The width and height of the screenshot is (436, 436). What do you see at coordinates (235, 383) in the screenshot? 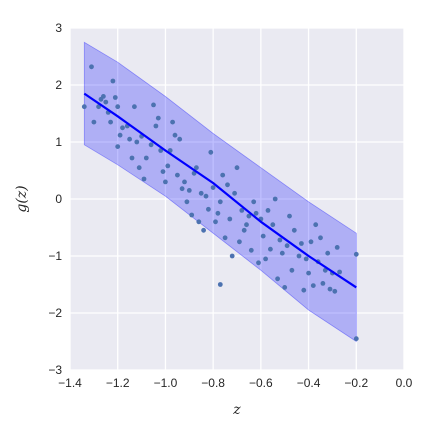
I see `x-tick-labels: −1.4 −1.2 −1.0 −0.8 −0.6 −0.4 −0.2 0.0` at bounding box center [235, 383].